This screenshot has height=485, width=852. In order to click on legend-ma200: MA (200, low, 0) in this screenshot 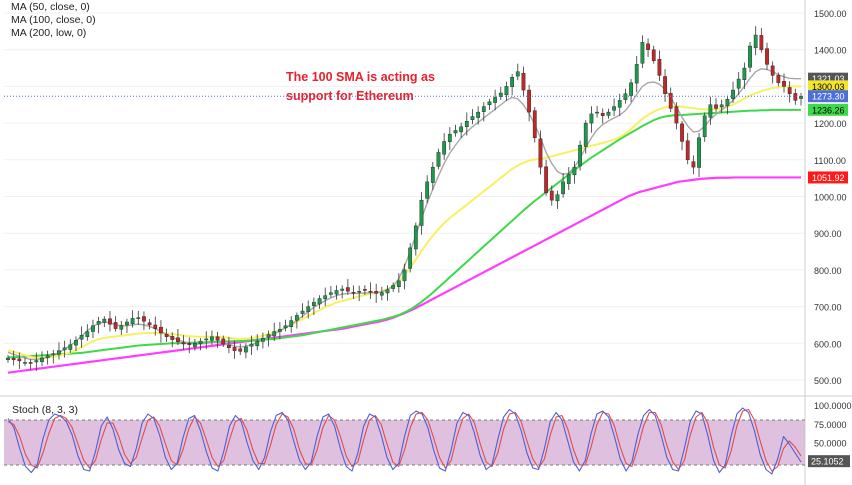, I will do `click(49, 33)`.